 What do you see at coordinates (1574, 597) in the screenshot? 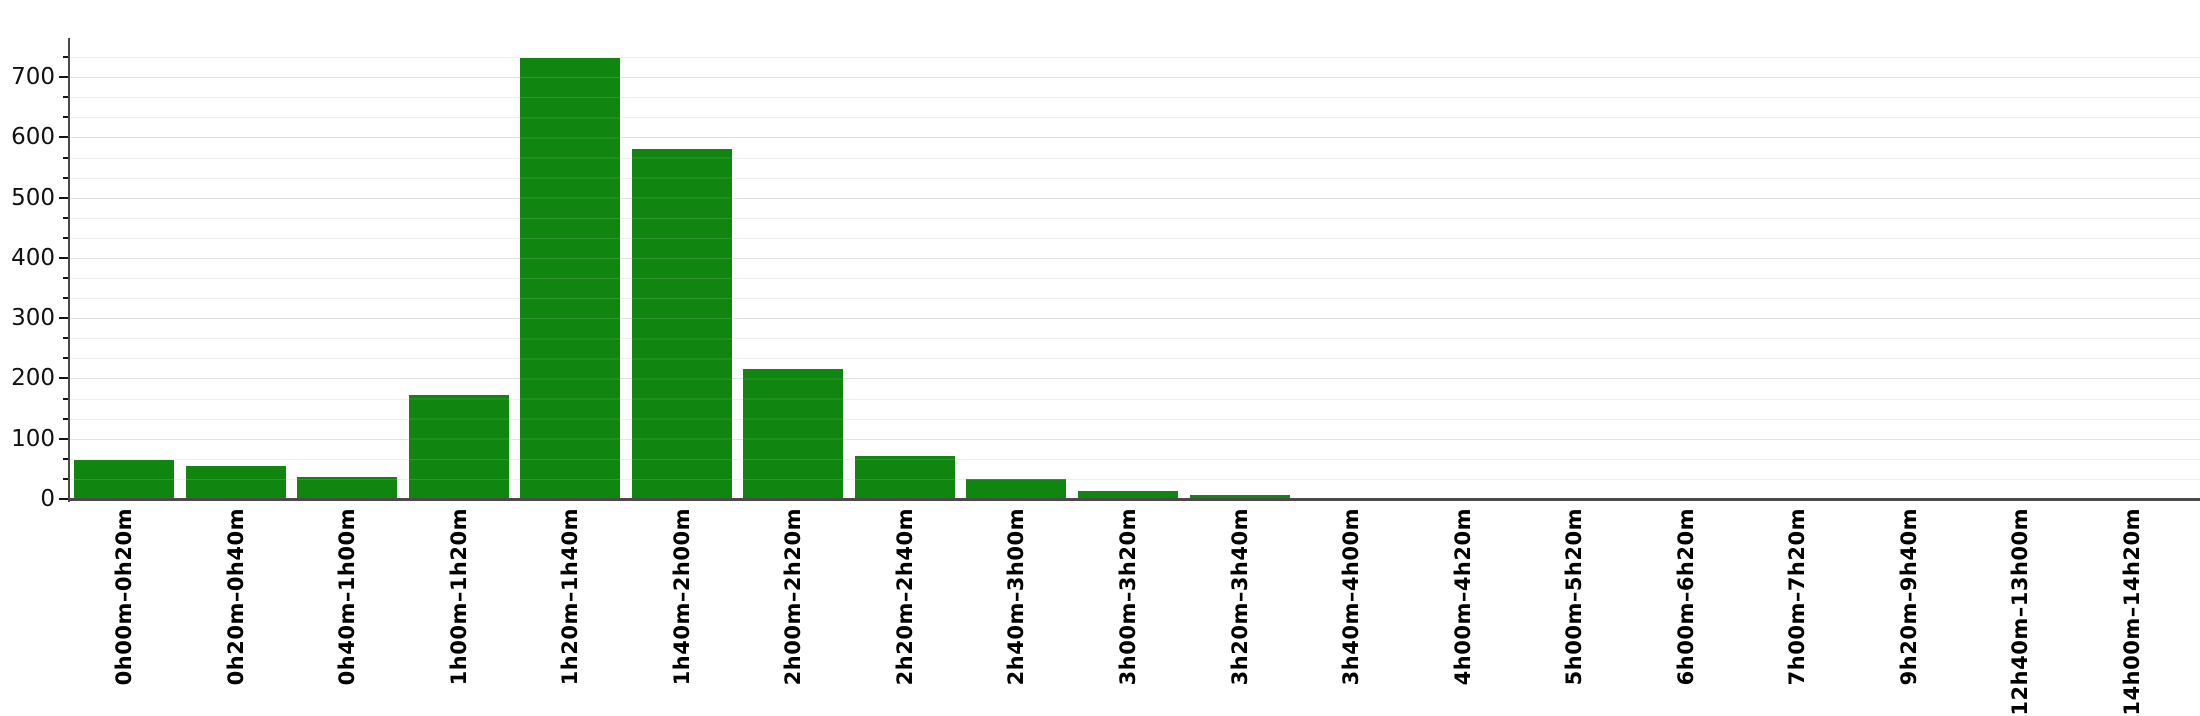
I see `x-axis-tick-label-text: 5h00m–5h20m` at bounding box center [1574, 597].